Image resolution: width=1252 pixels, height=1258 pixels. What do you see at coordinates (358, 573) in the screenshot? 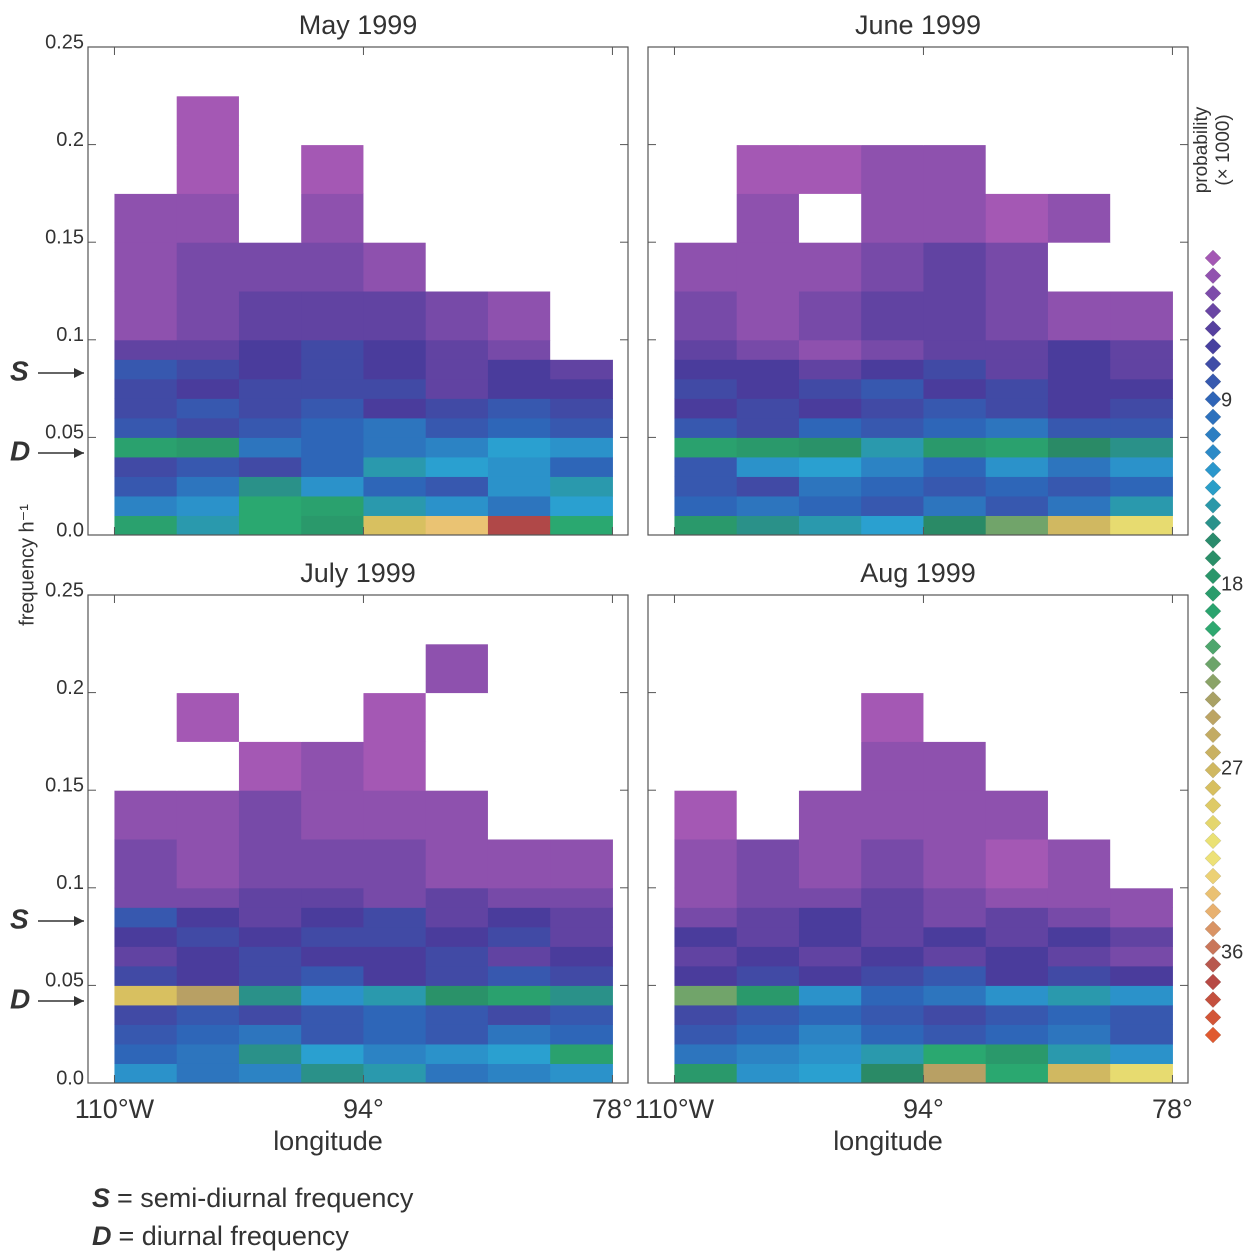
I see `panel-title: July 1999` at bounding box center [358, 573].